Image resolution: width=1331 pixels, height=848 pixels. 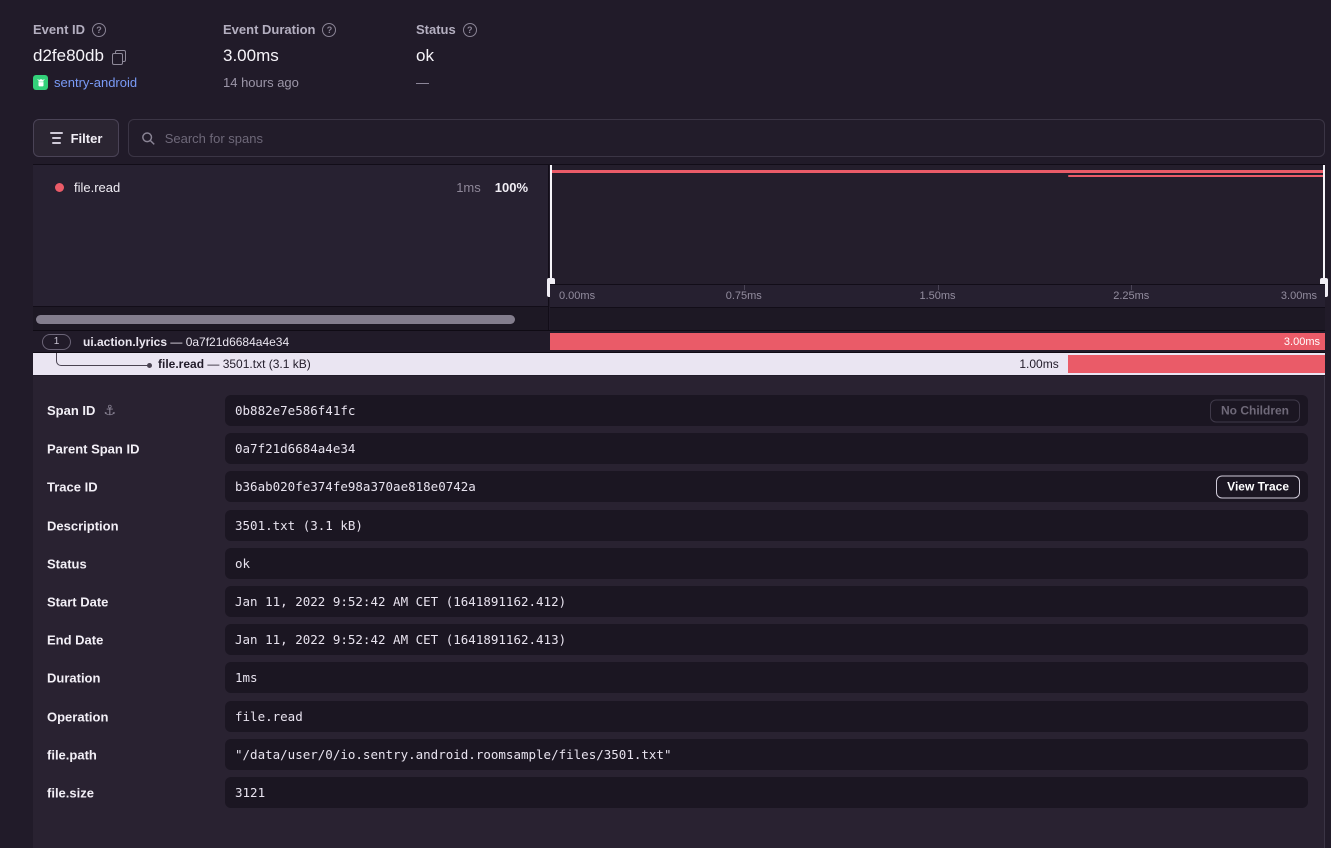 What do you see at coordinates (436, 29) in the screenshot?
I see `status-label: Status` at bounding box center [436, 29].